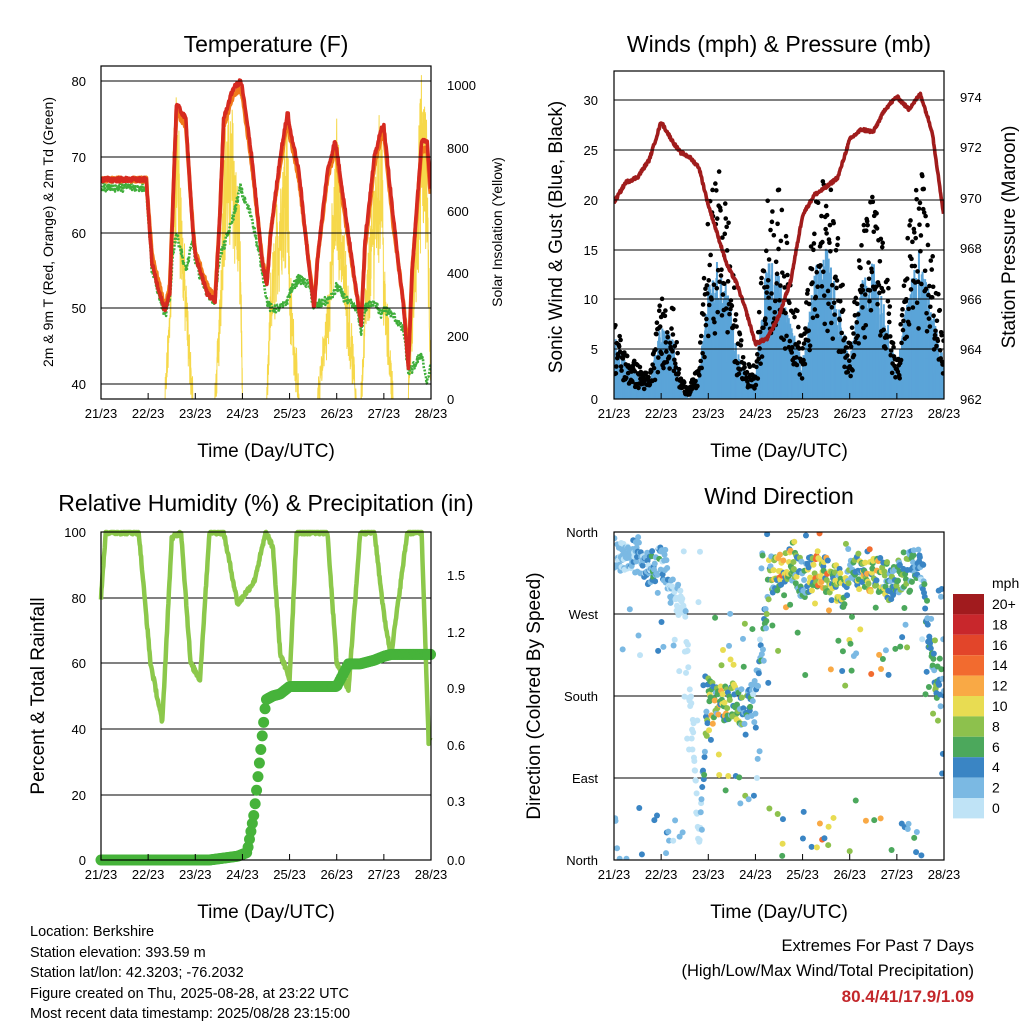  I want to click on series-station-pressure, so click(779, 219).